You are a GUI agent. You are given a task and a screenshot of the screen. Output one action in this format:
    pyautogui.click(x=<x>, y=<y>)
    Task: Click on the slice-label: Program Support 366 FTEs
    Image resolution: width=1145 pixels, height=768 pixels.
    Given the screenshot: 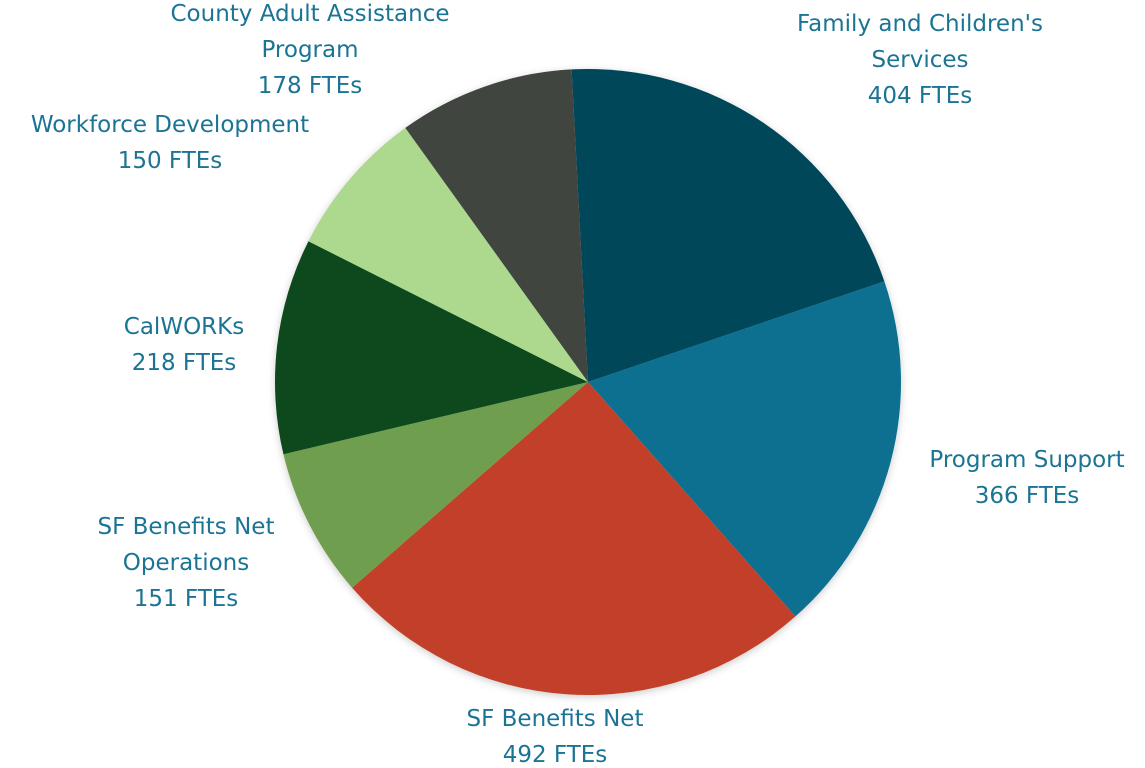 What is the action you would take?
    pyautogui.click(x=1021, y=478)
    